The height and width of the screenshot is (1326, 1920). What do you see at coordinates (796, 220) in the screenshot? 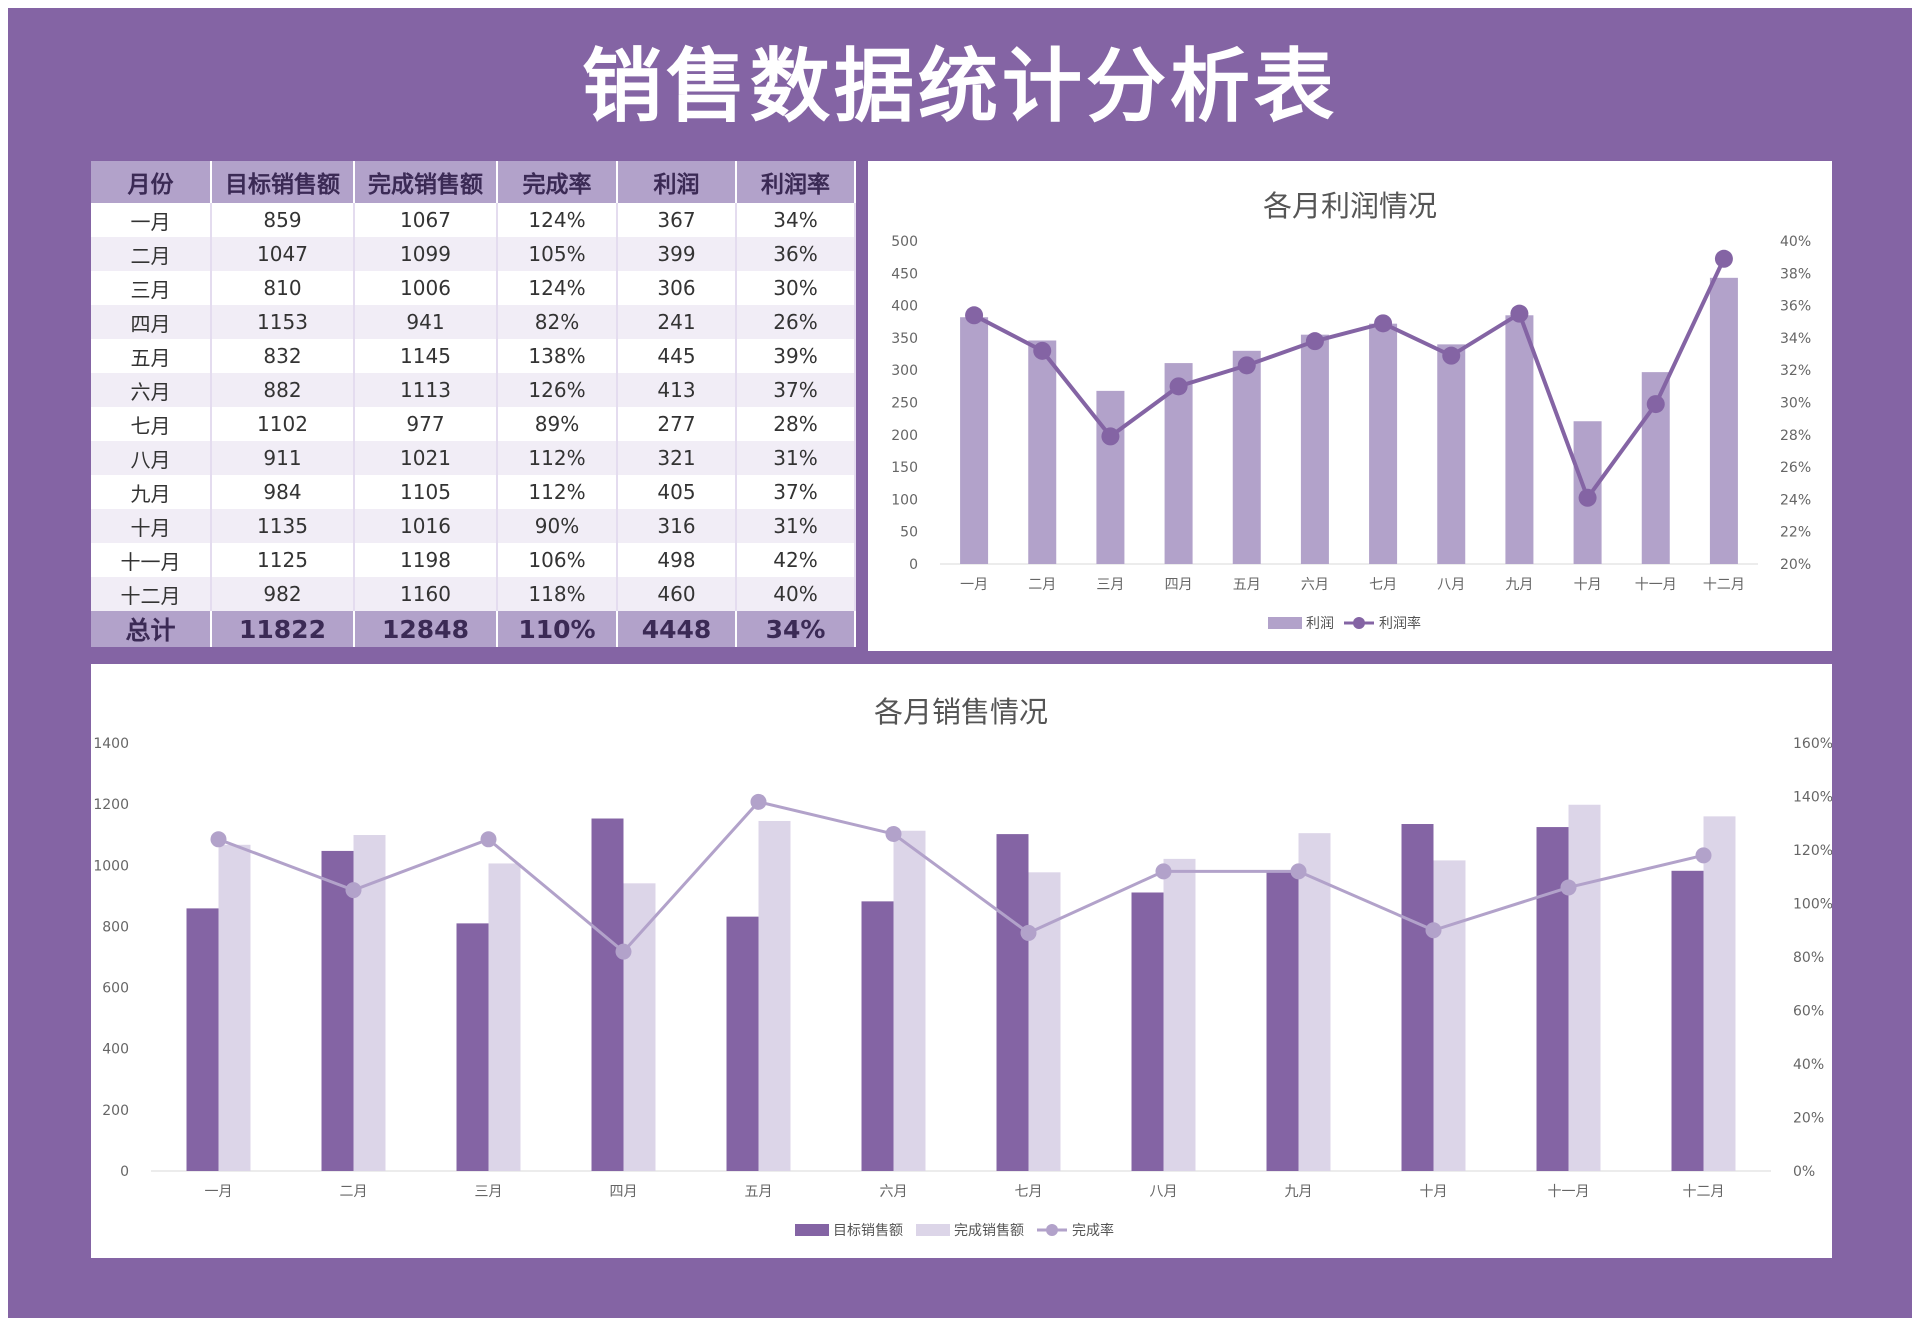
I see `table-cell: 34%` at bounding box center [796, 220].